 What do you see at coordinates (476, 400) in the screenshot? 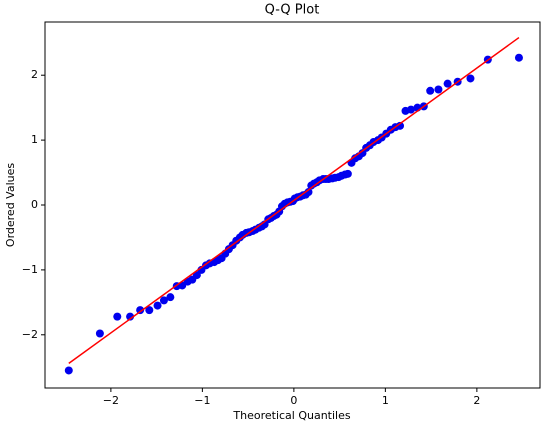
I see `x-tick-label: 2` at bounding box center [476, 400].